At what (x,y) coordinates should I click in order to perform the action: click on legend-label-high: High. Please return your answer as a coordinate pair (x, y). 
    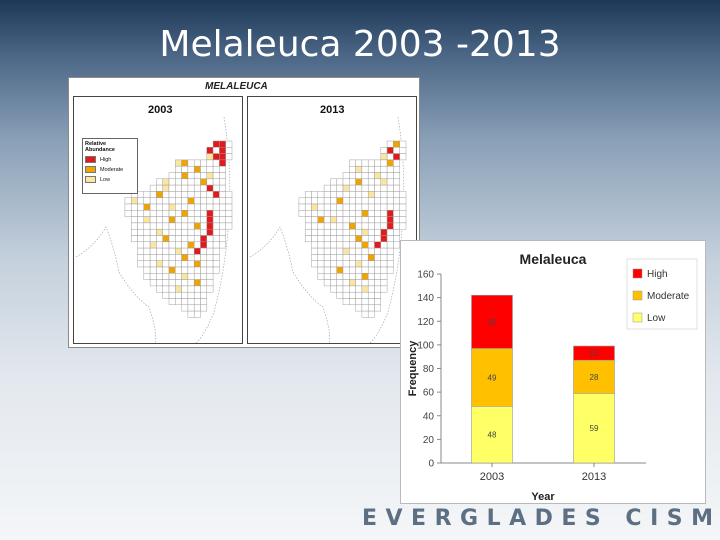
    Looking at the image, I should click on (106, 159).